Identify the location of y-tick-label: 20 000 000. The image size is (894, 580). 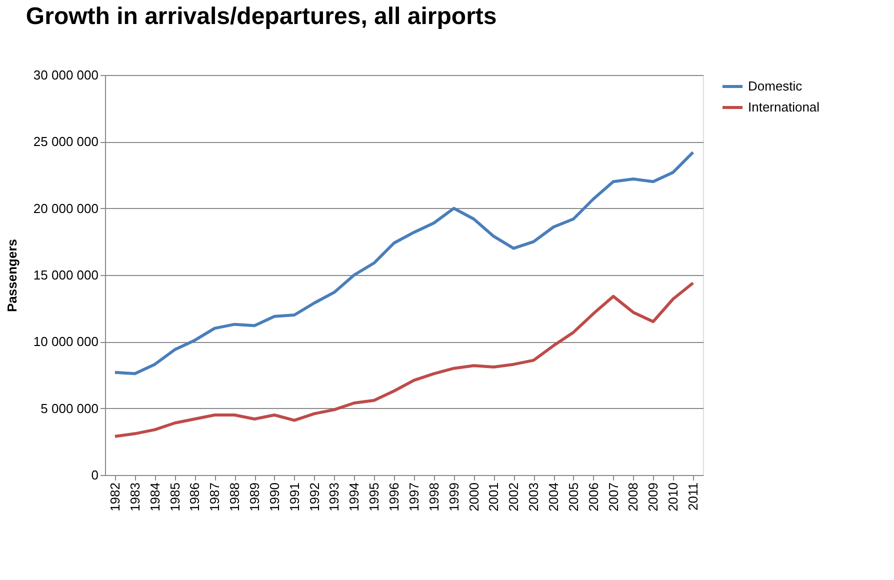
(65, 208).